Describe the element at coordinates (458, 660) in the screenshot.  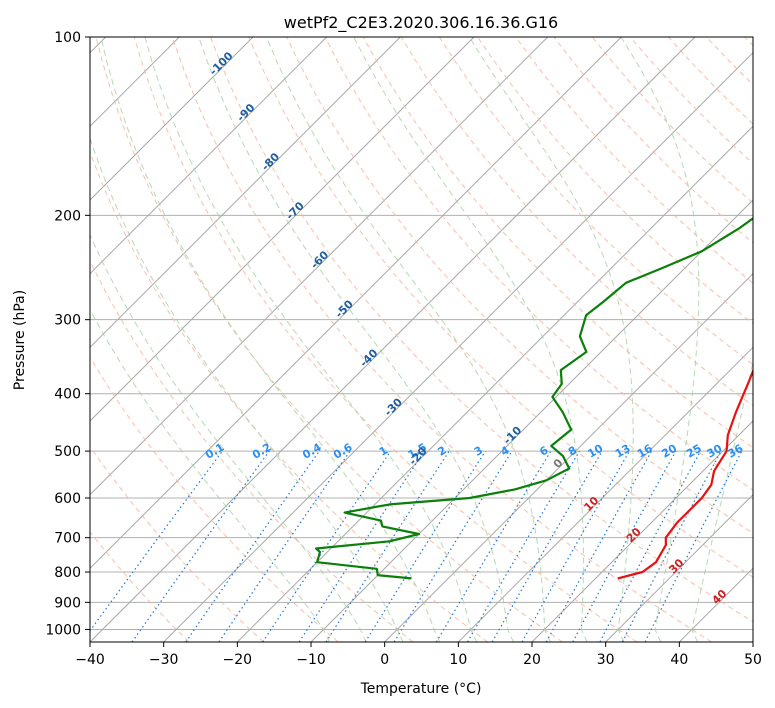
I see `x-tick-label: 10` at that location.